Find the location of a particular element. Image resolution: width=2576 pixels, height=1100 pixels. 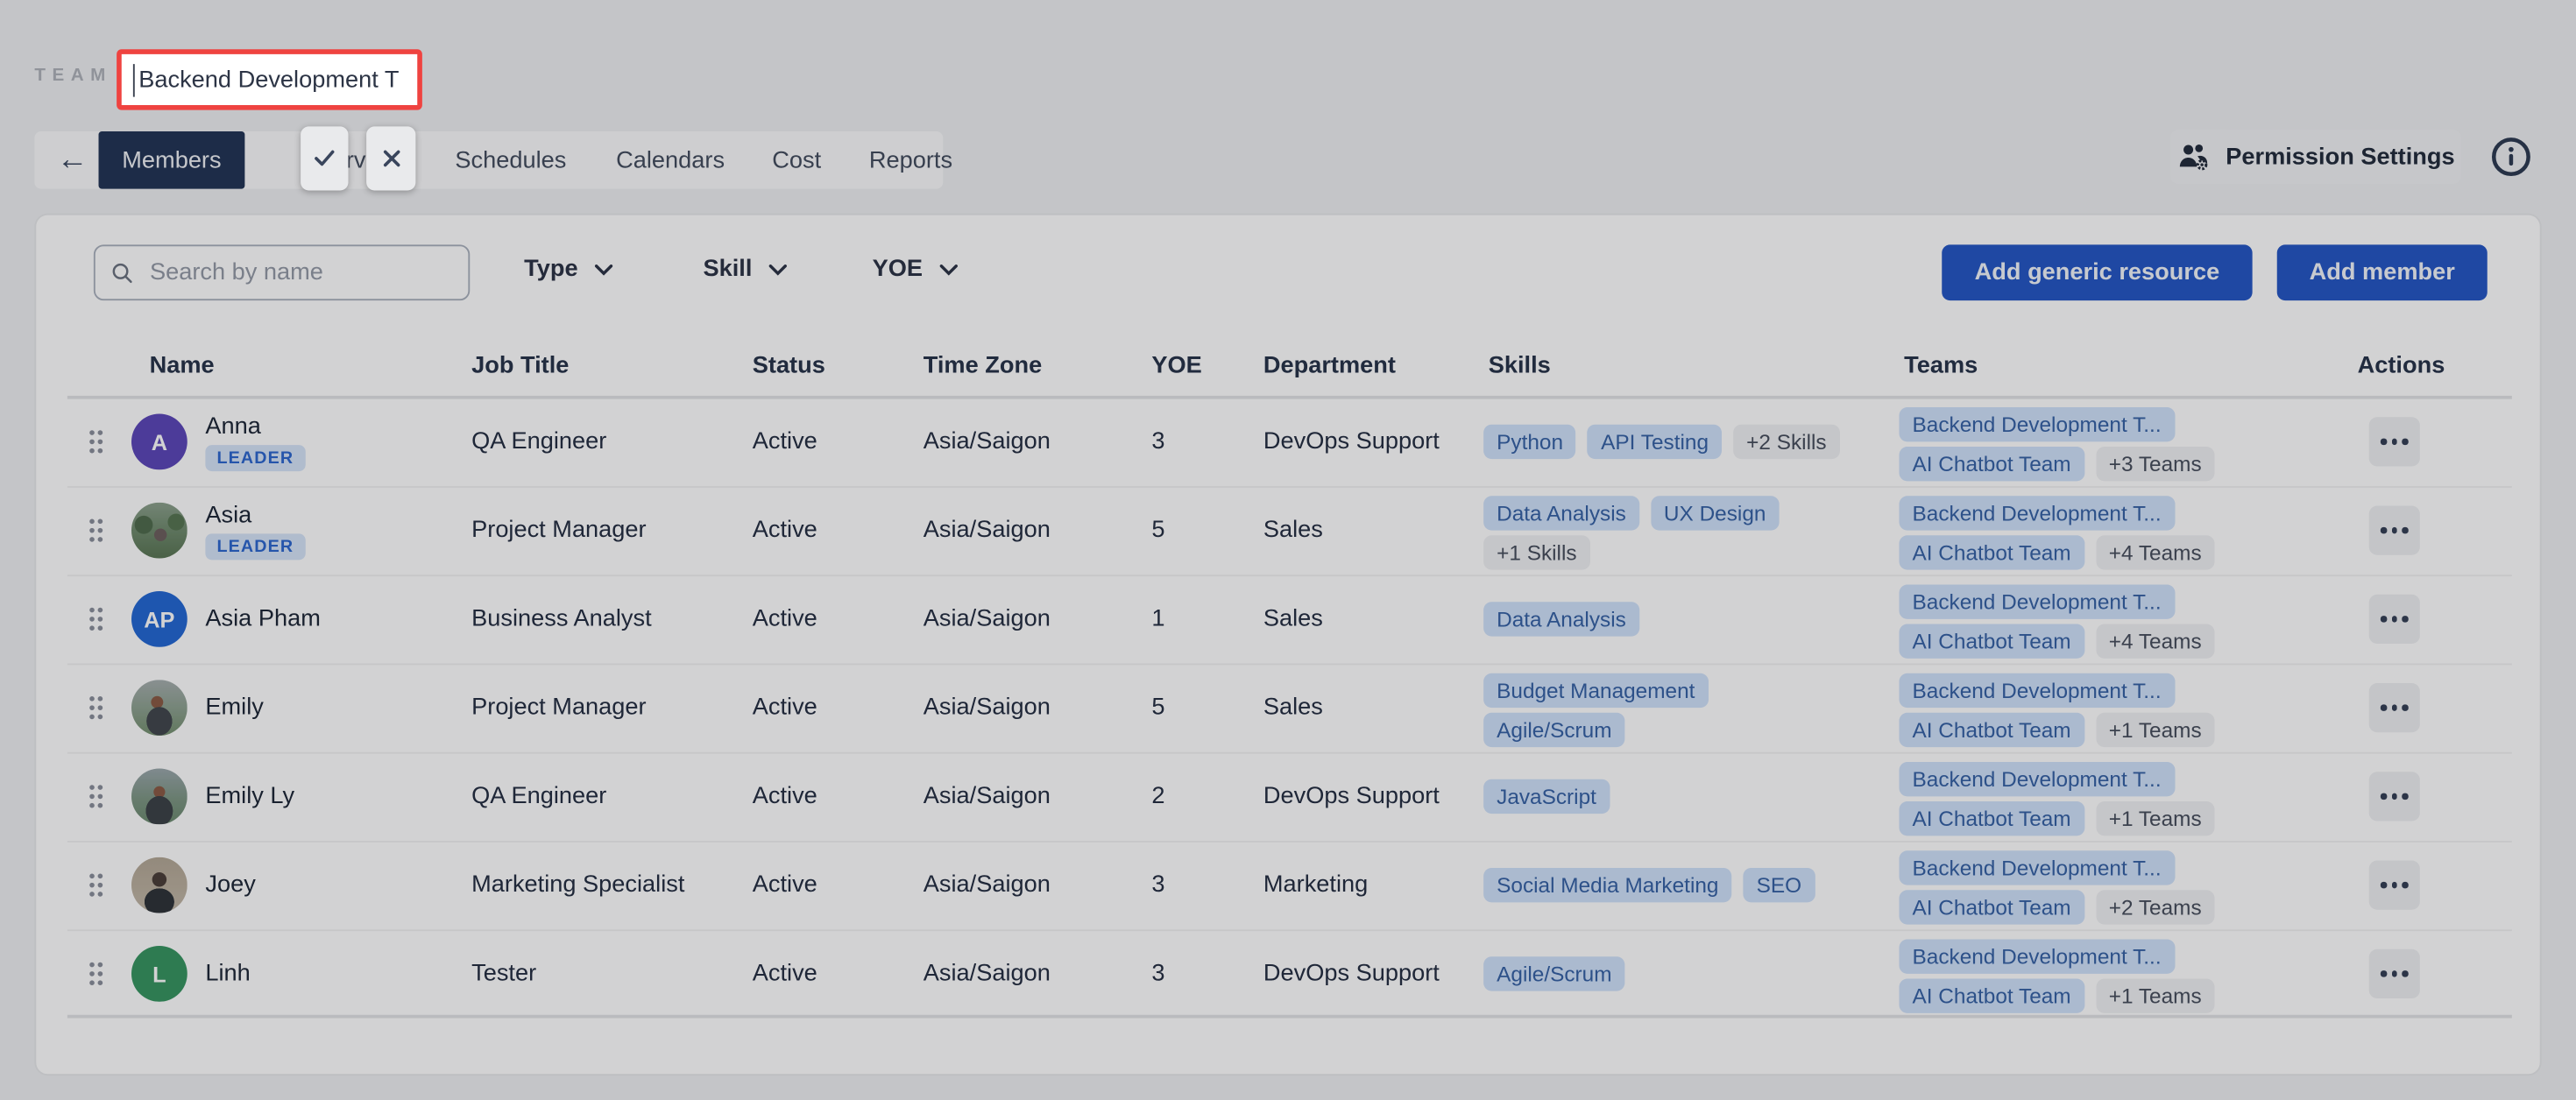

yoe-cell: 1 is located at coordinates (1158, 618).